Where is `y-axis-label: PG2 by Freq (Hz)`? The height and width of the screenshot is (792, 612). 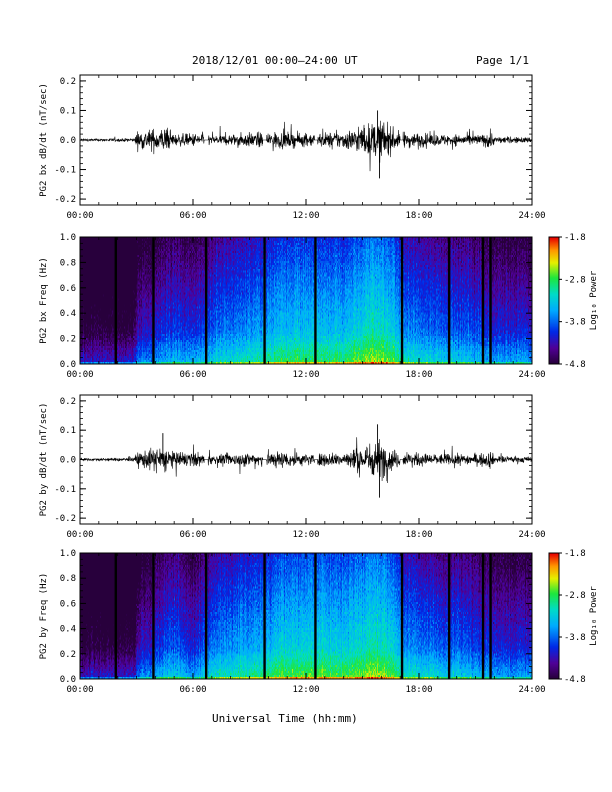
y-axis-label: PG2 by Freq (Hz) is located at coordinates (44, 616).